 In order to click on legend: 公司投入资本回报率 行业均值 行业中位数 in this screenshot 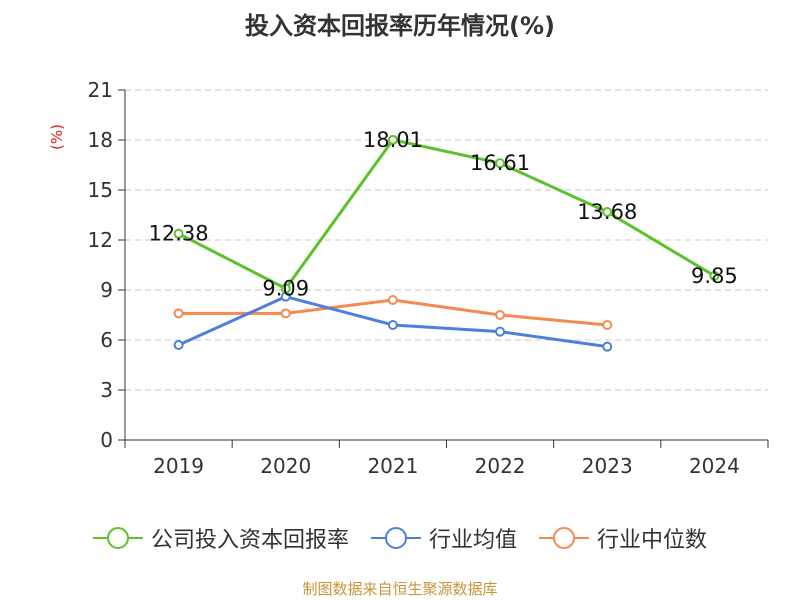, I will do `click(400, 538)`.